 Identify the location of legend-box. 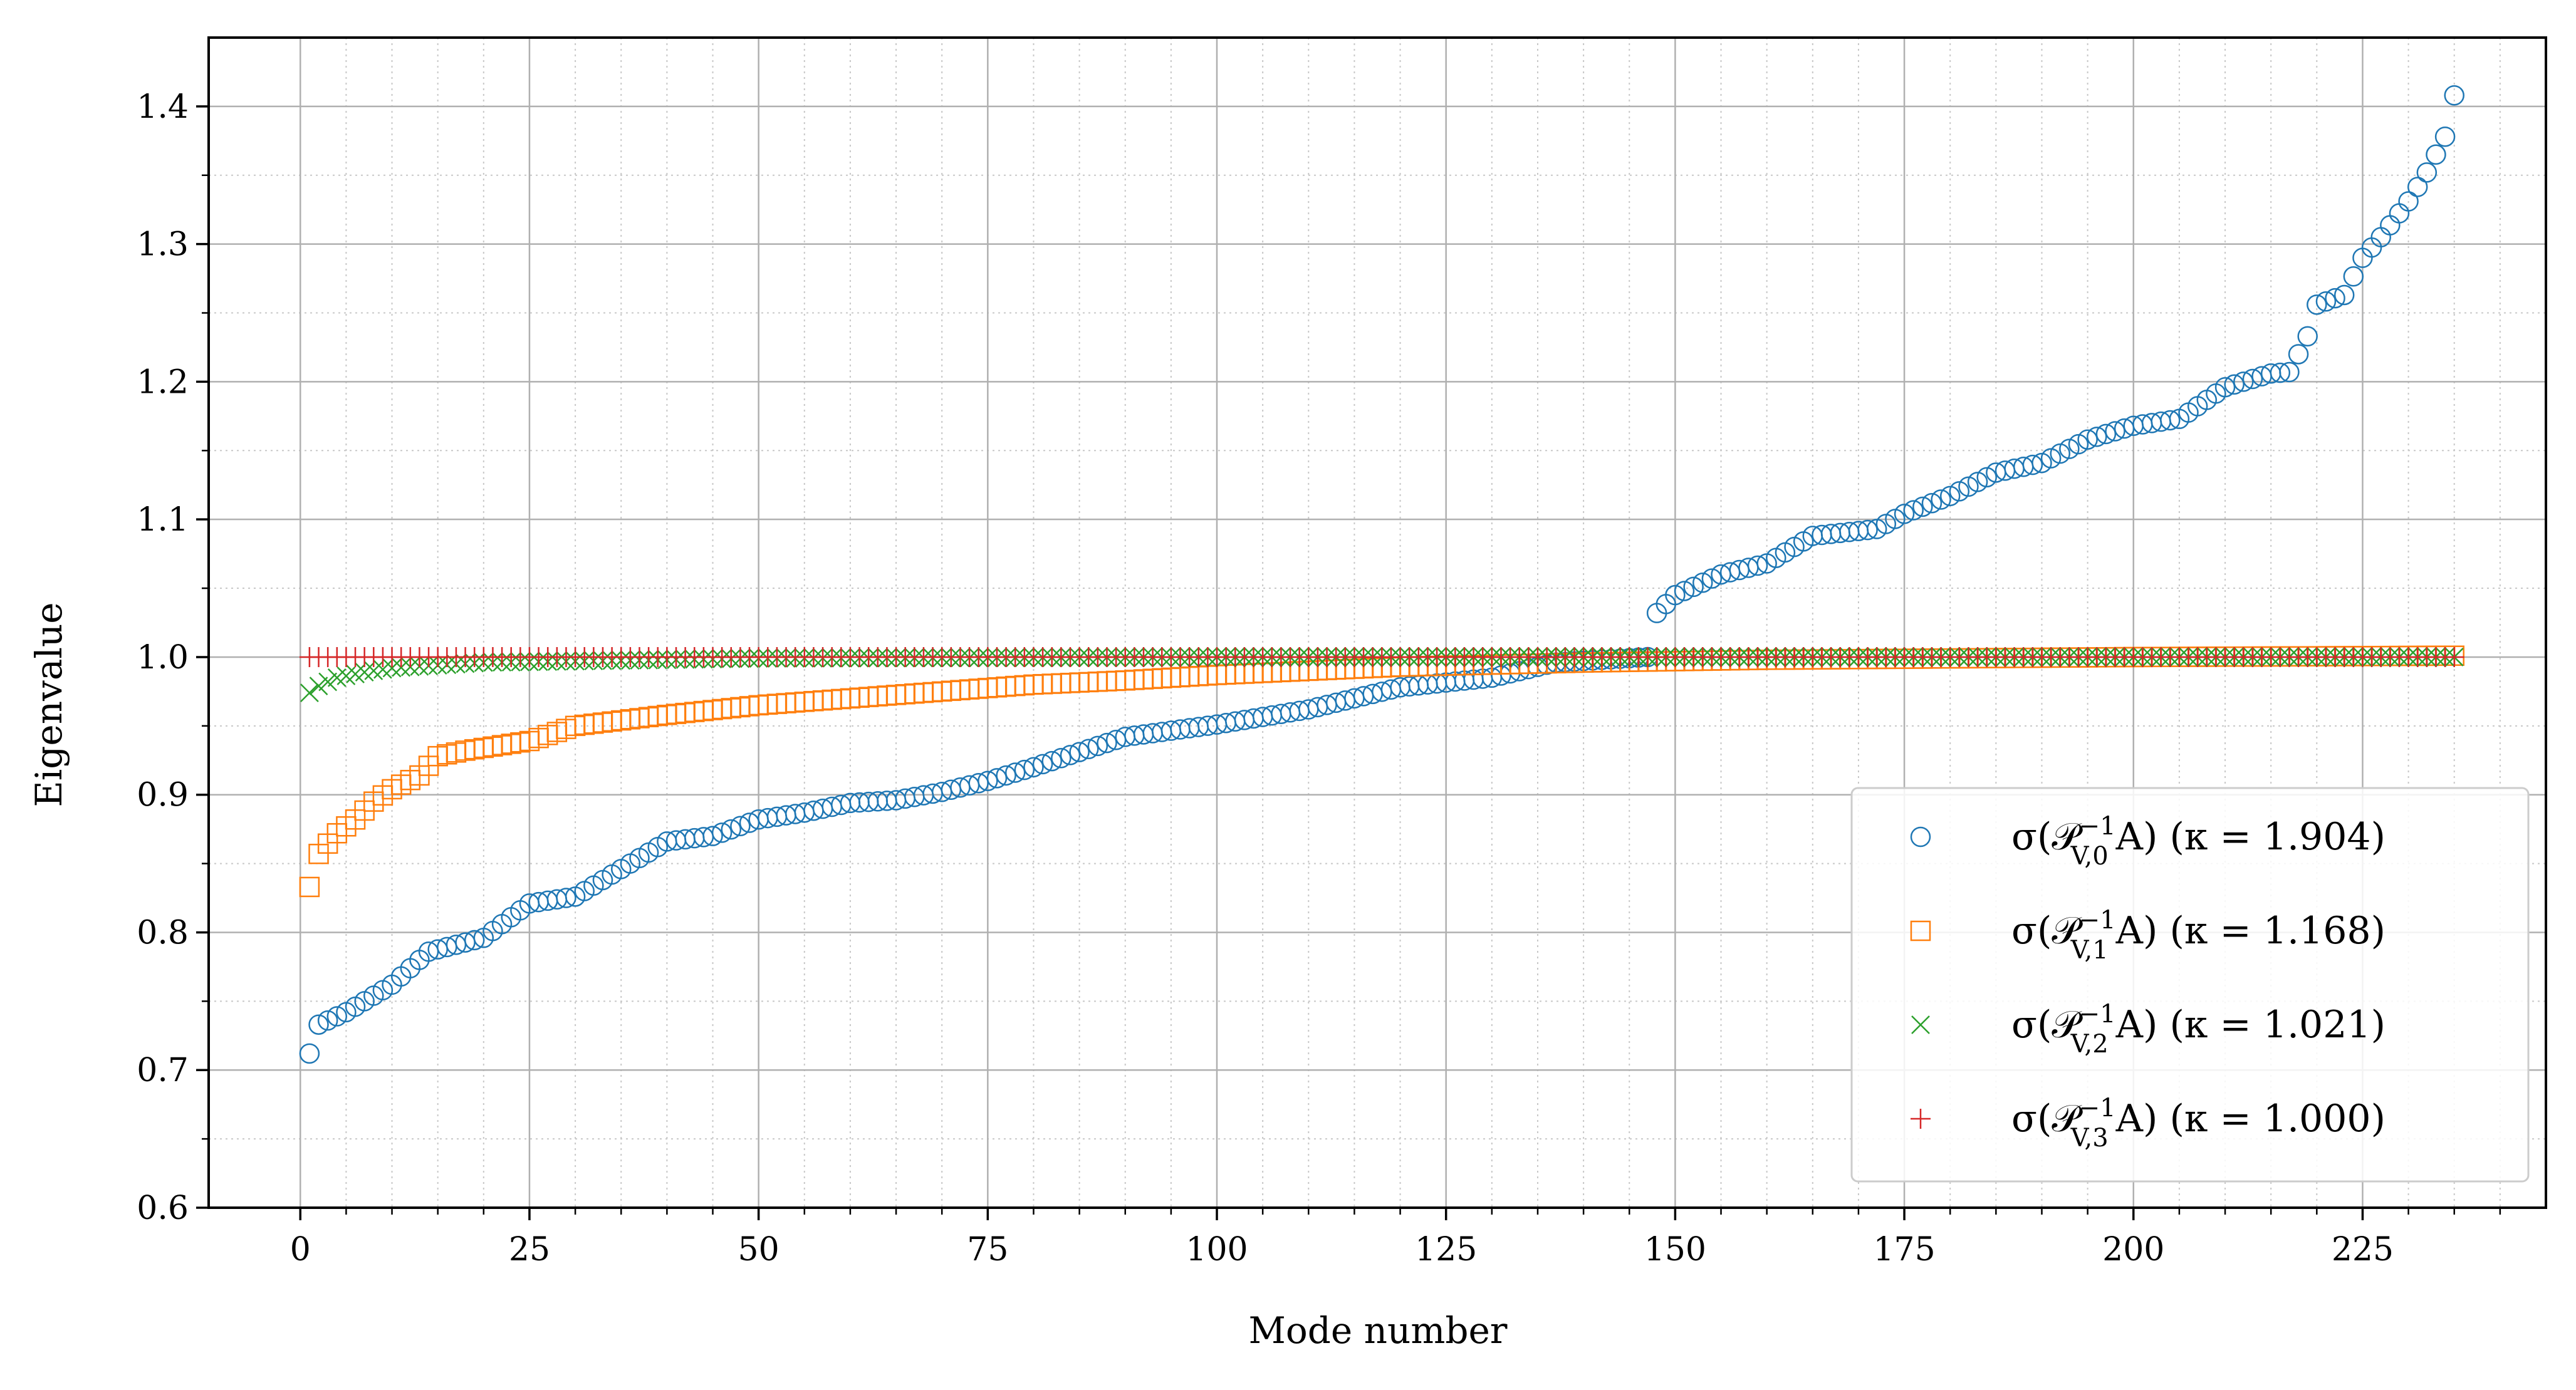
(2190, 985).